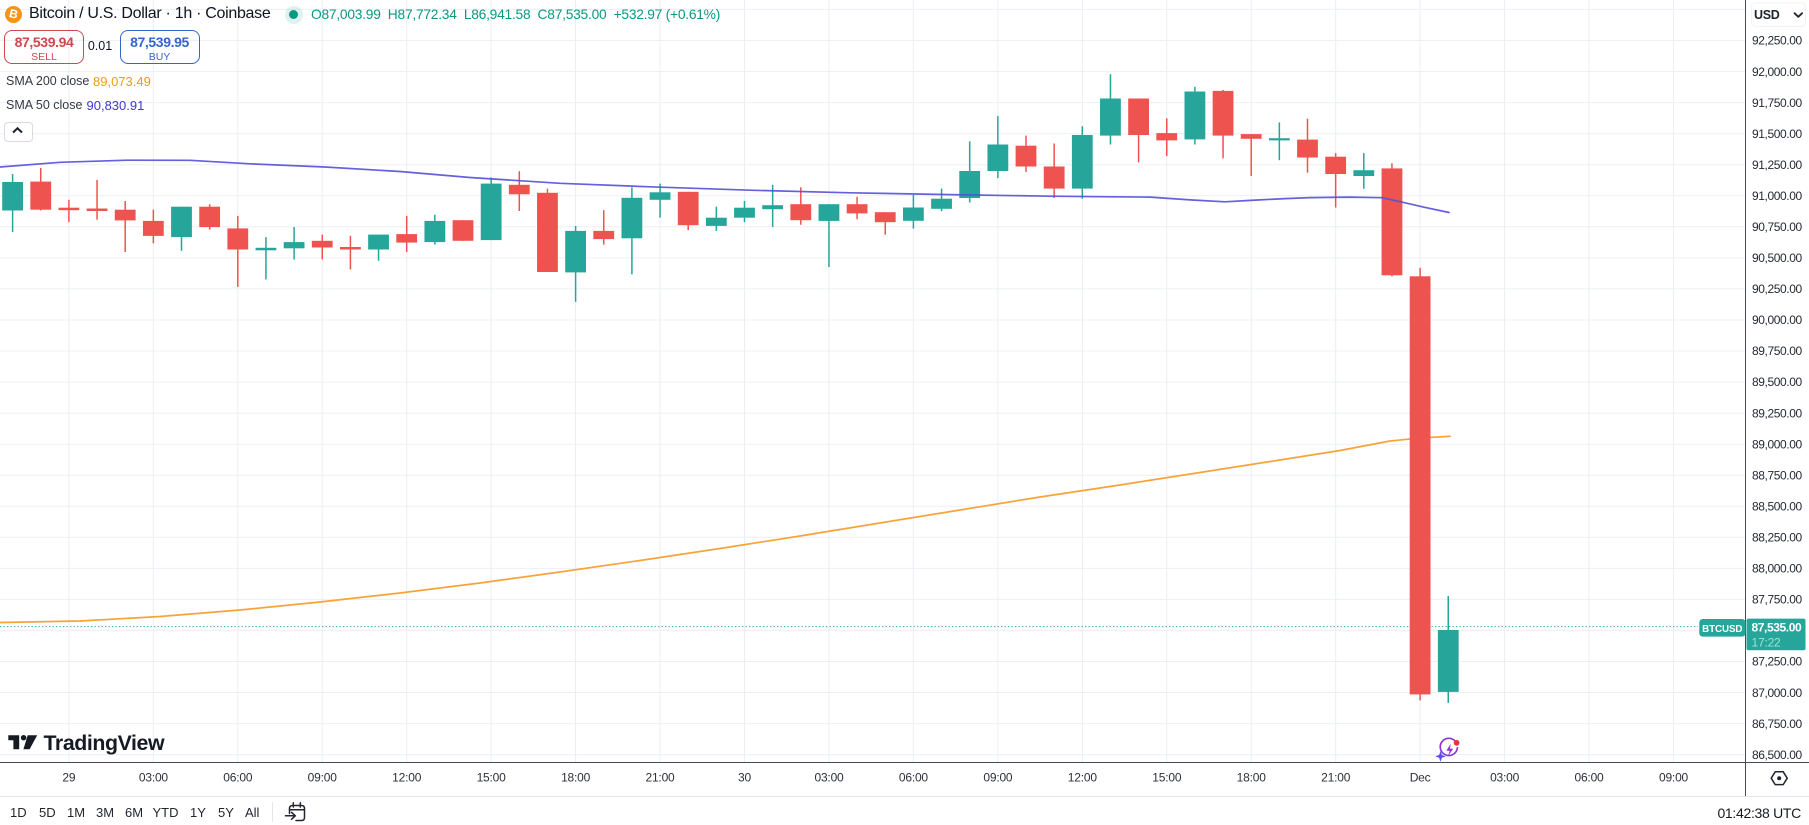 This screenshot has width=1809, height=825. Describe the element at coordinates (1777, 351) in the screenshot. I see `svg-text: 89,750.00` at that location.